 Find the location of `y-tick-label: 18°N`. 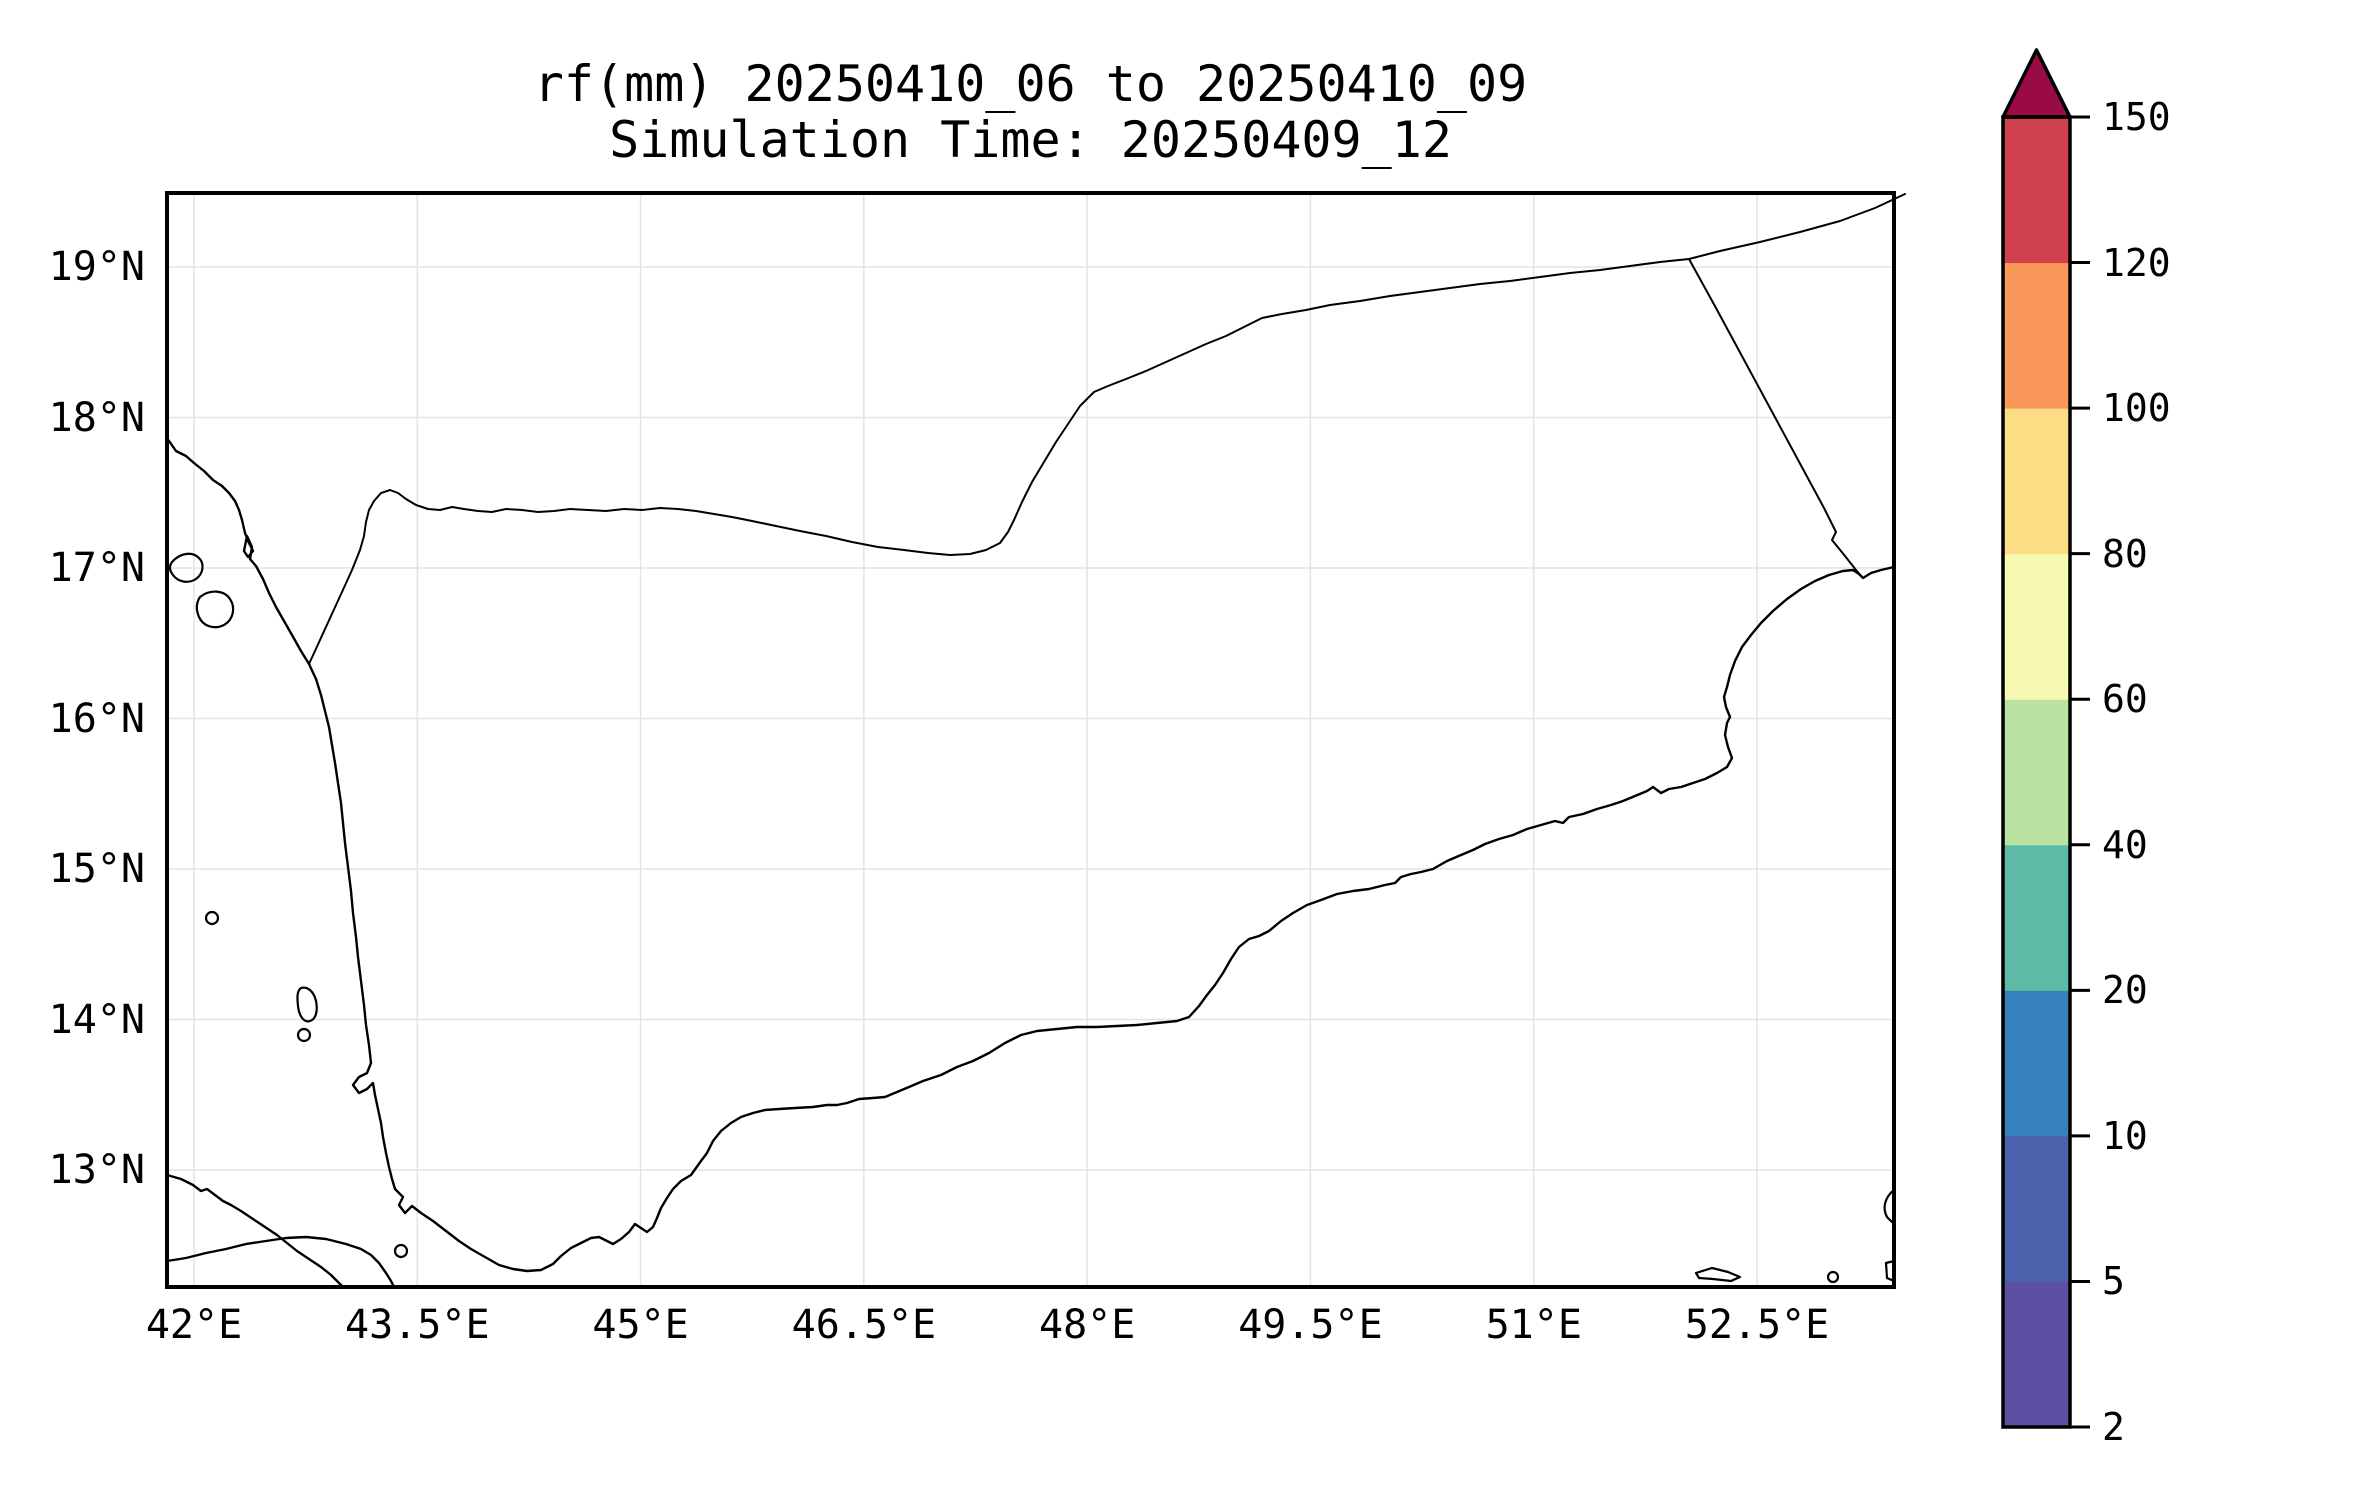

y-tick-label: 18°N is located at coordinates (96, 417).